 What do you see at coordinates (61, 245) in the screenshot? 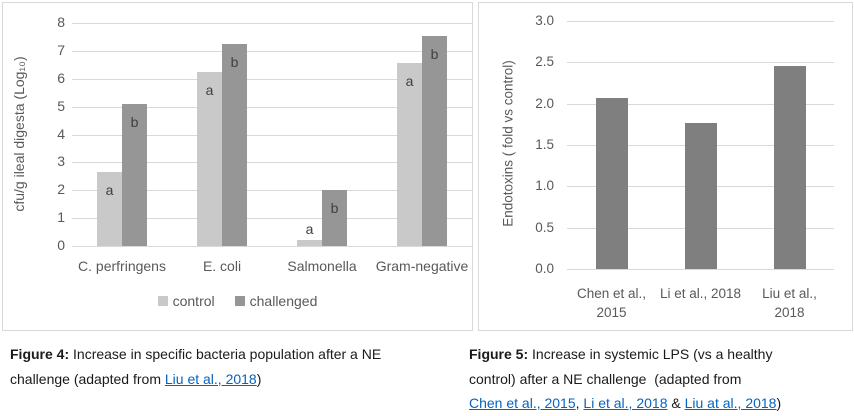
I see `y-tick-label: 0` at bounding box center [61, 245].